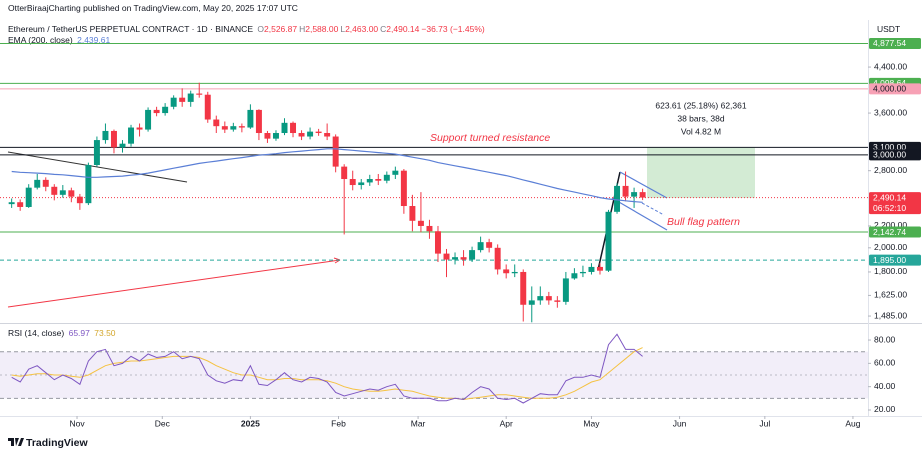 This screenshot has height=456, width=922. Describe the element at coordinates (63, 333) in the screenshot. I see `rsi-legend: RSI (14, close) 65.97 73.50` at that location.